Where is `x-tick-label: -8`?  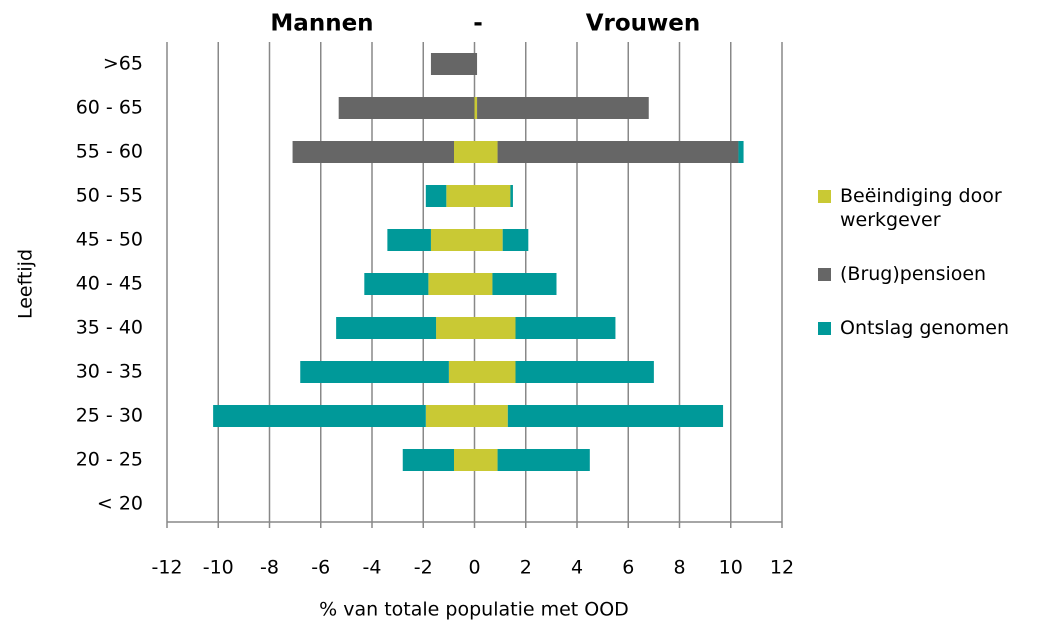 x-tick-label: -8 is located at coordinates (269, 568).